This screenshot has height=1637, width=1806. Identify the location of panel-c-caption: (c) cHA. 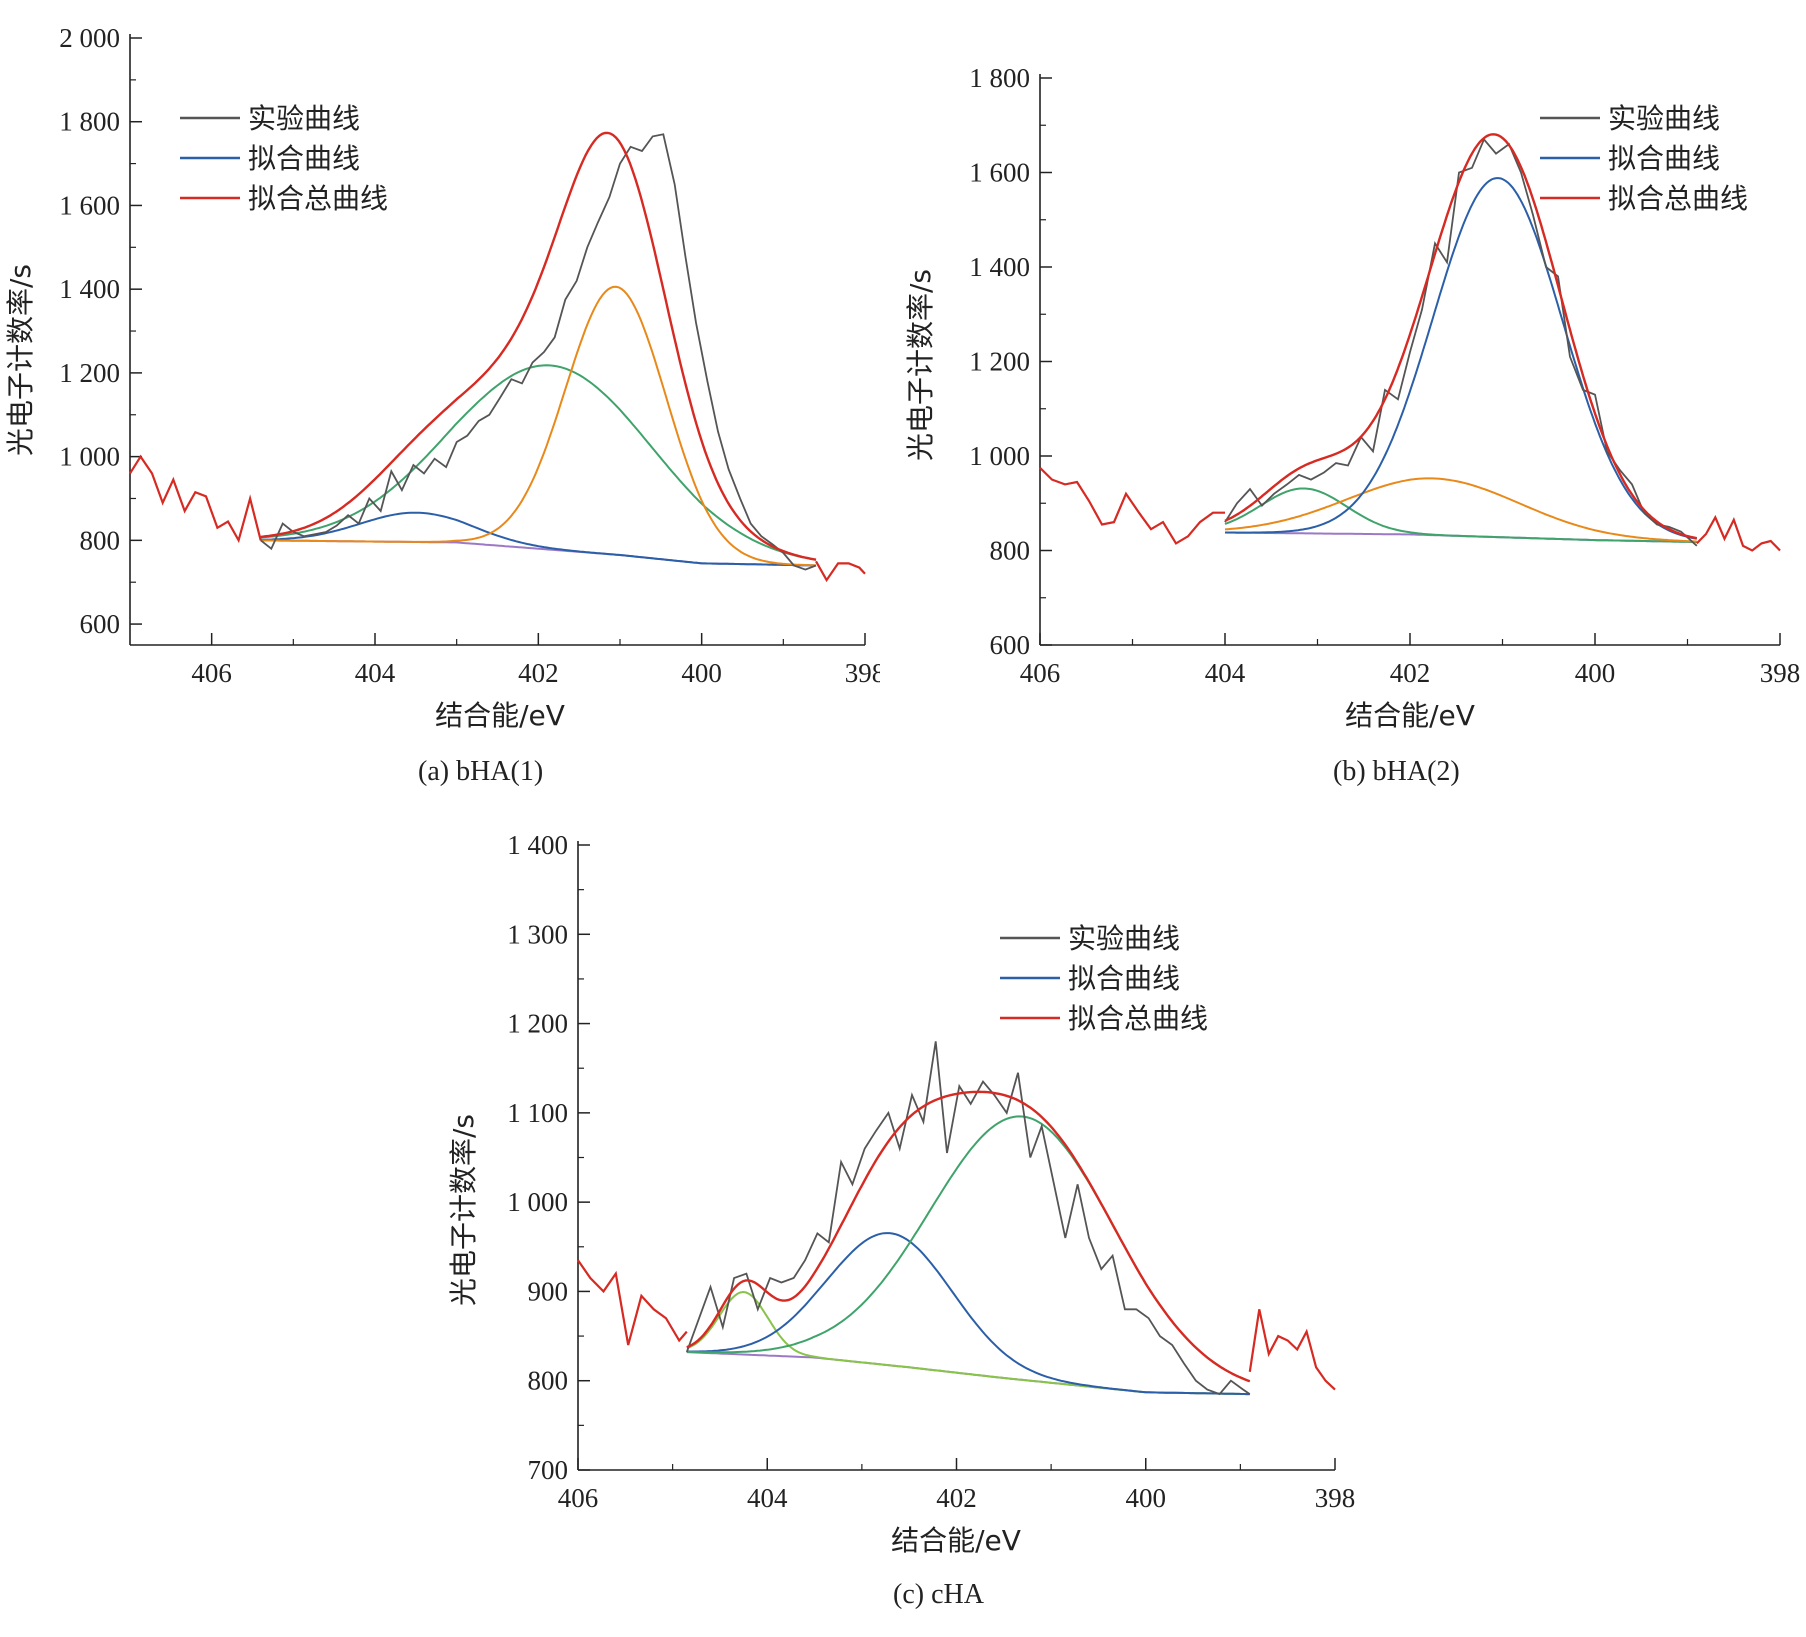
(938, 1594).